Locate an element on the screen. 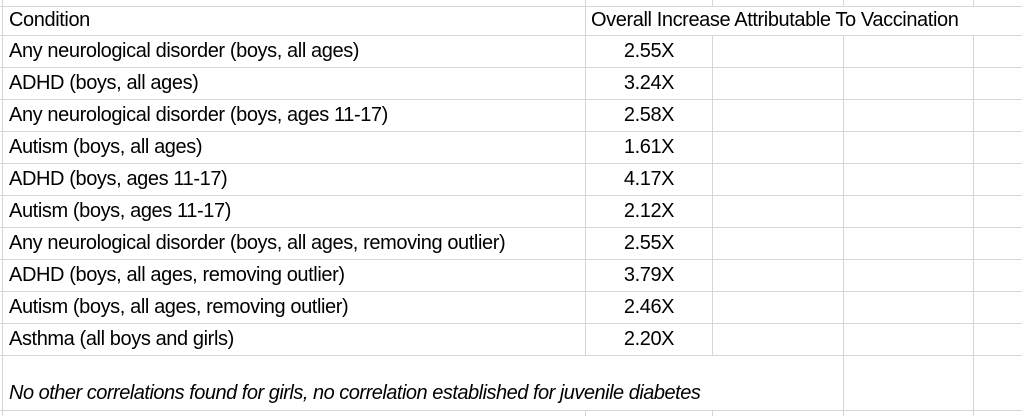 The height and width of the screenshot is (416, 1022). value-cell: 2.12X is located at coordinates (649, 211).